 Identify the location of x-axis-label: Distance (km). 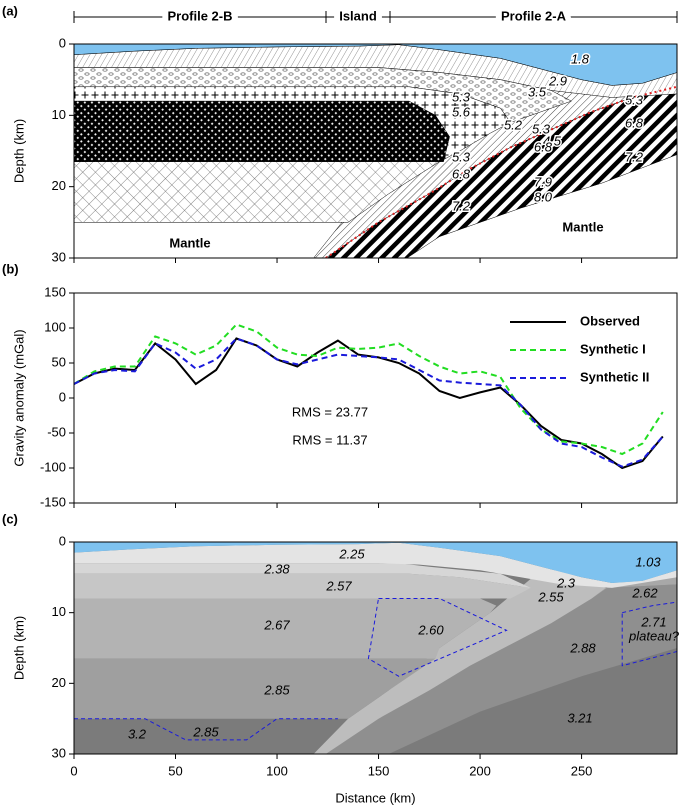
(375, 797).